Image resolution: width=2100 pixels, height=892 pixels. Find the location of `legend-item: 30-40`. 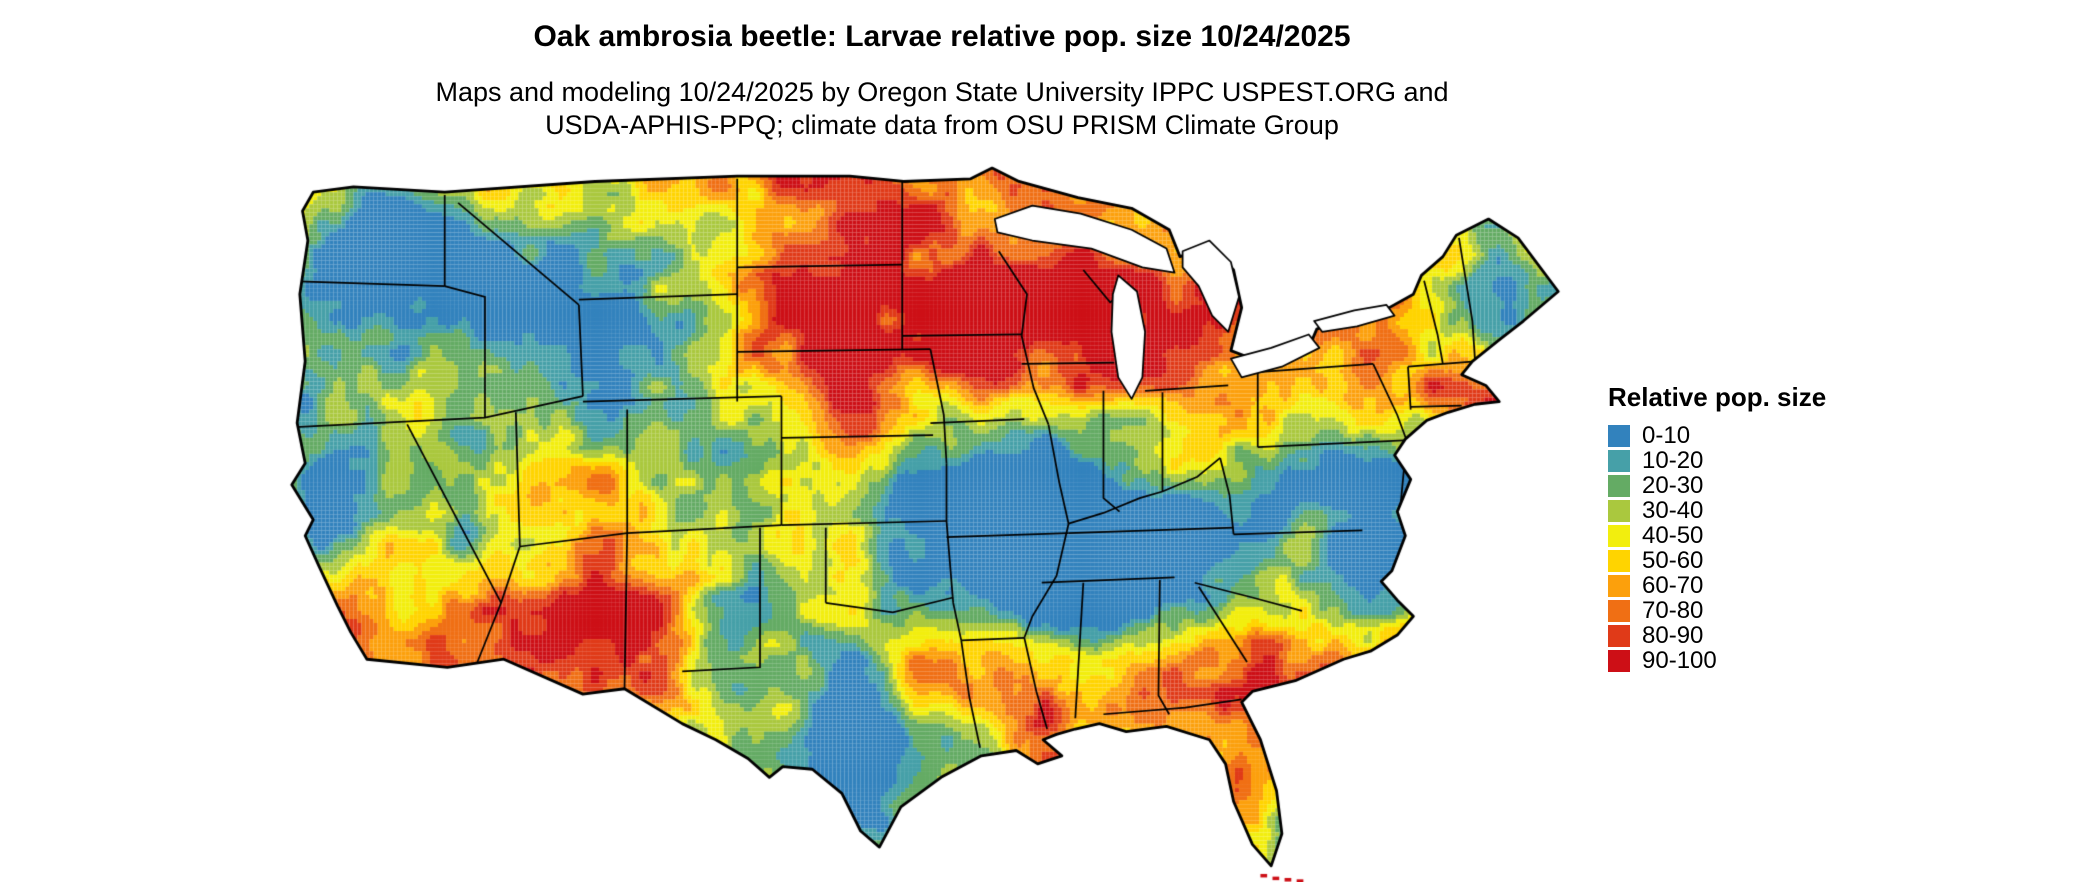

legend-item: 30-40 is located at coordinates (1717, 510).